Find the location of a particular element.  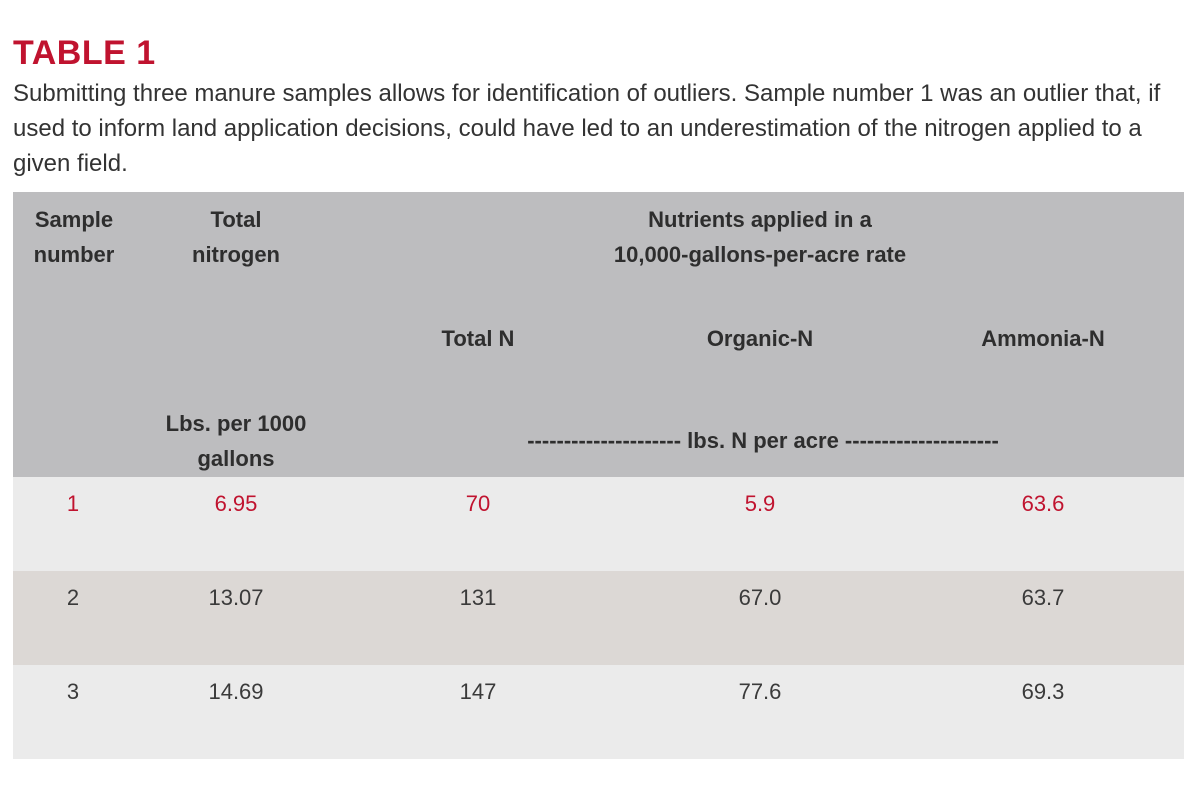

header-total-n: Total N is located at coordinates (478, 338).